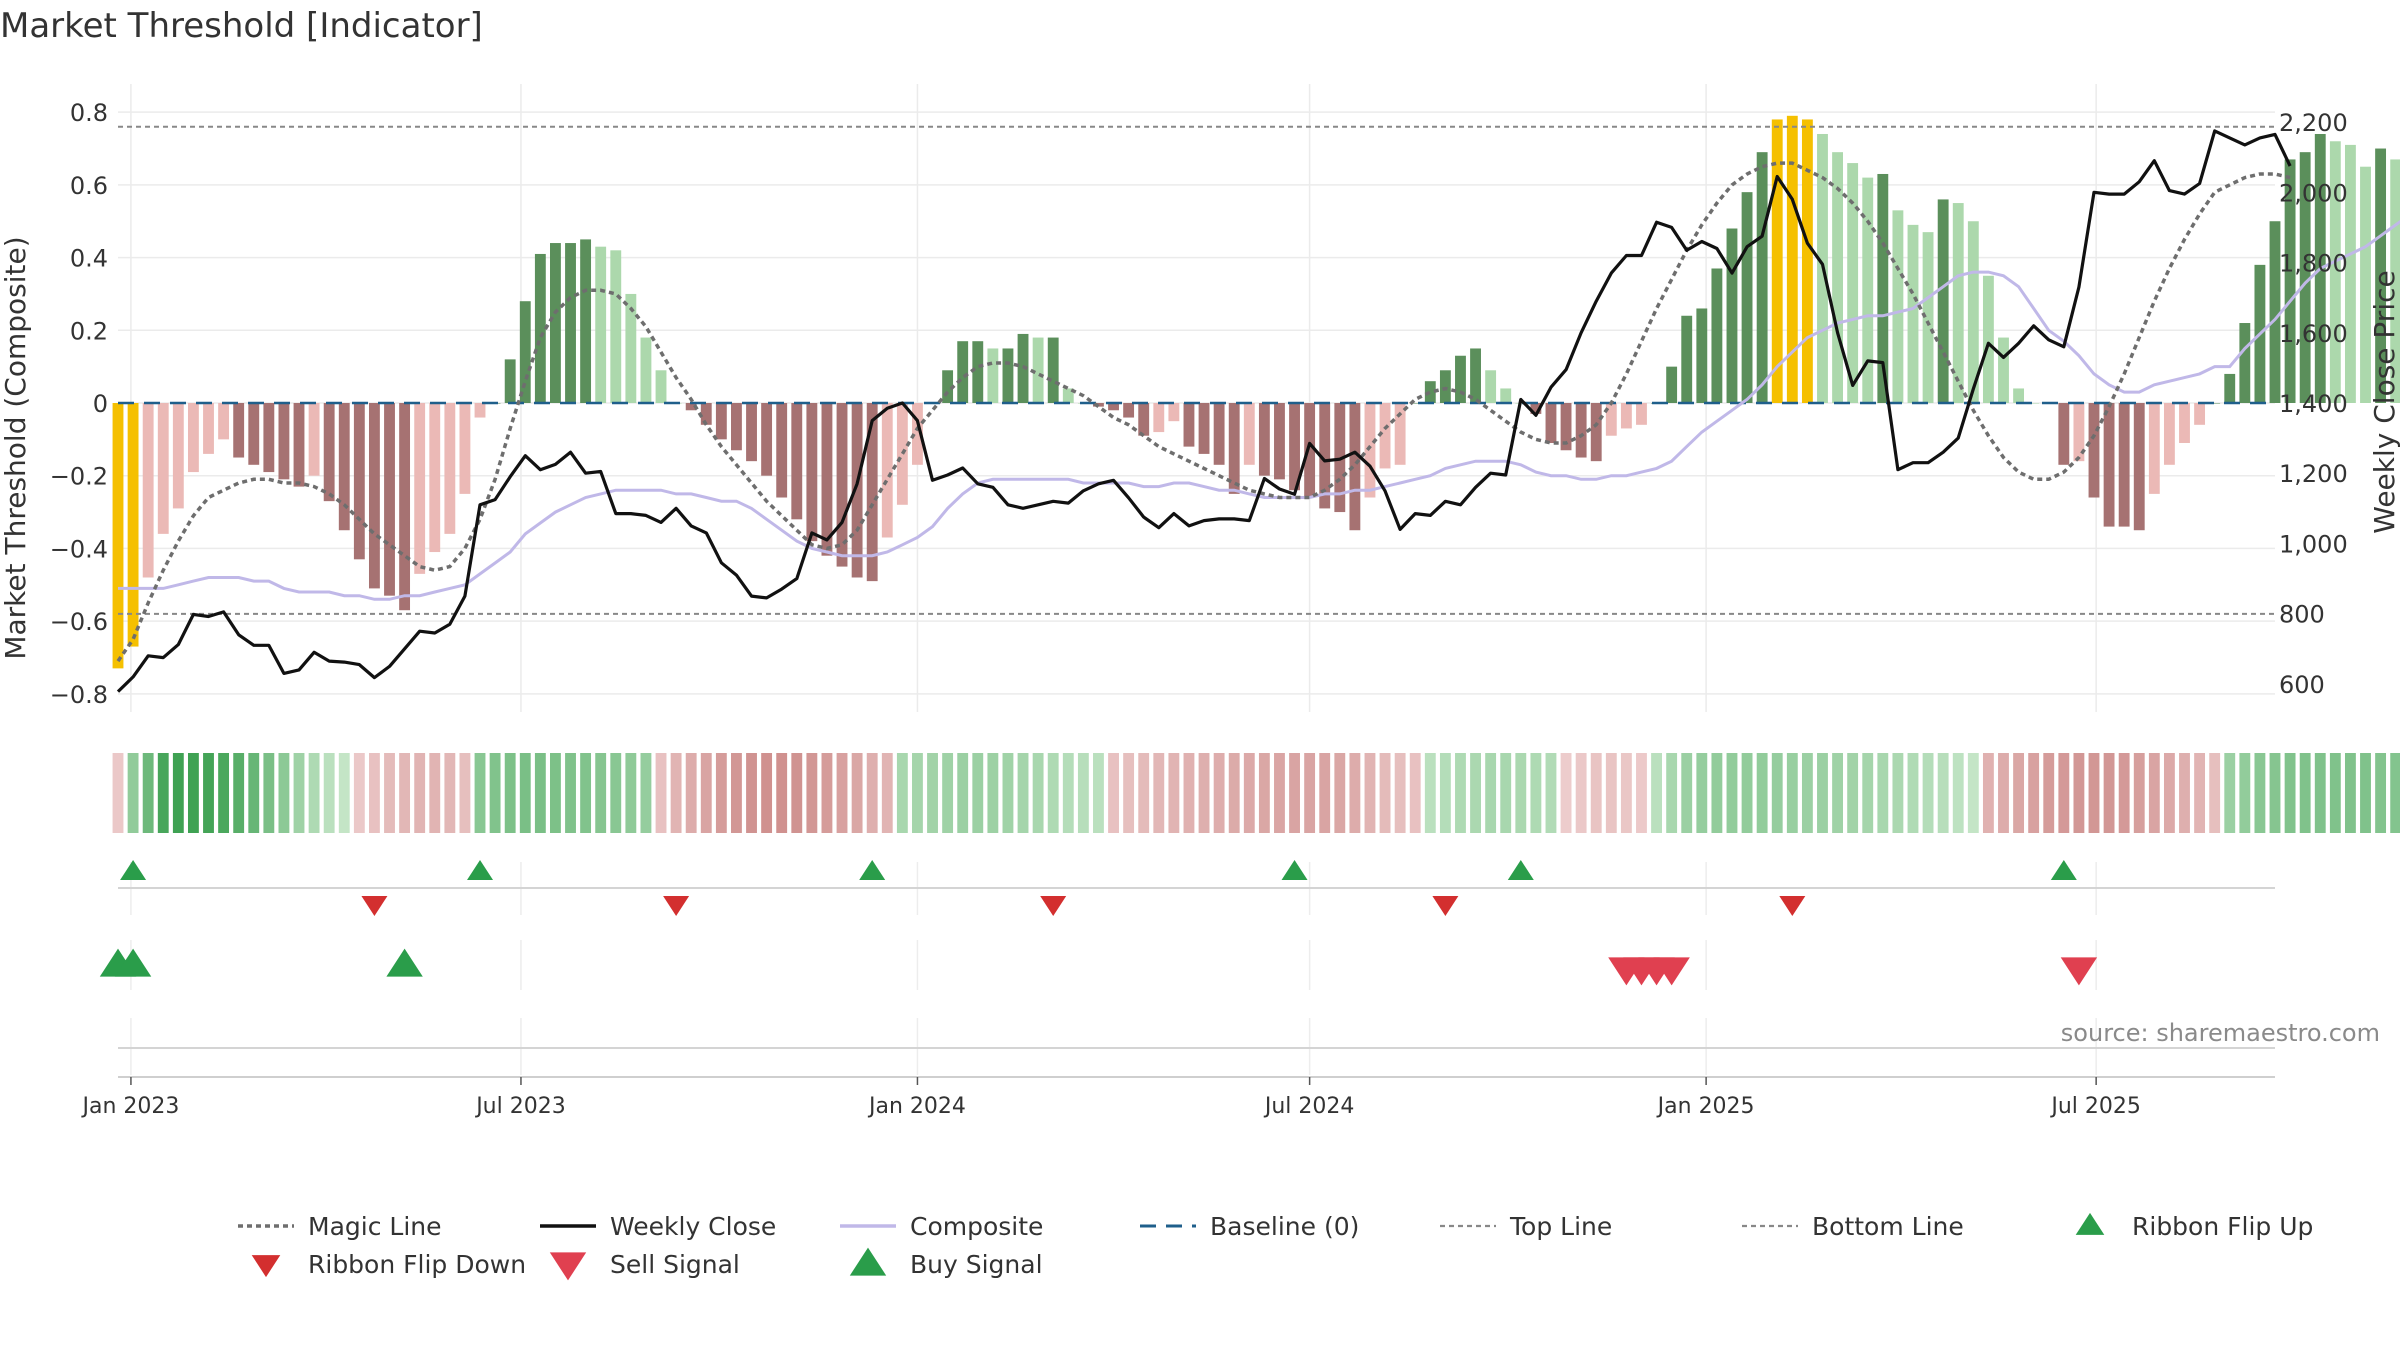 This screenshot has height=1350, width=2400. Describe the element at coordinates (976, 1226) in the screenshot. I see `legend-label: Composite` at that location.